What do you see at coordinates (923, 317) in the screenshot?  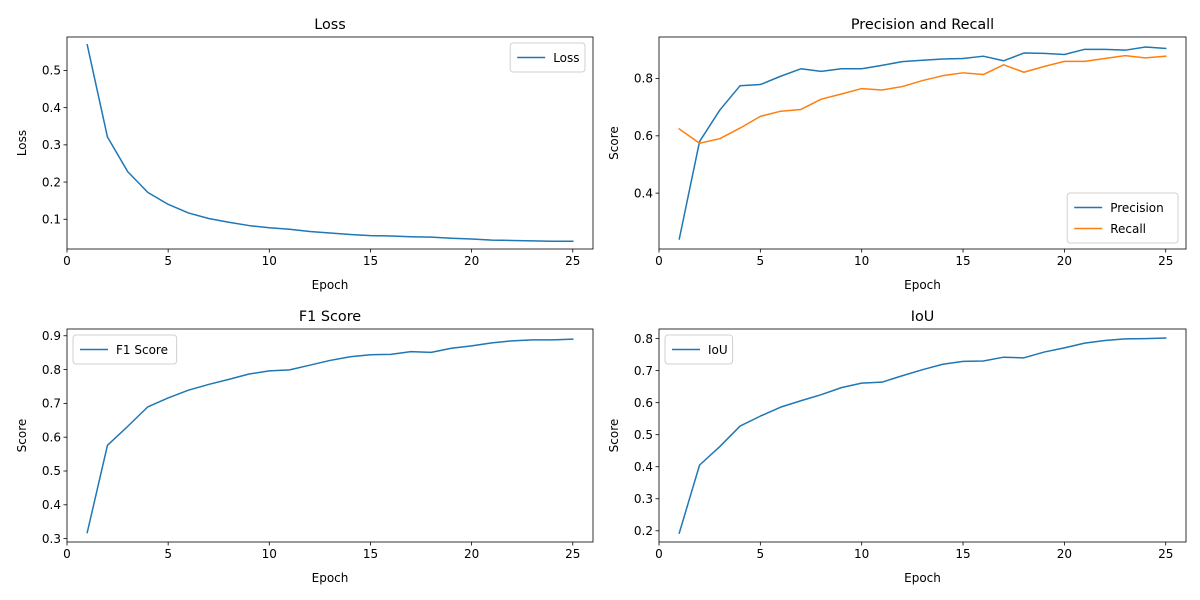 I see `chart-title: IoU` at bounding box center [923, 317].